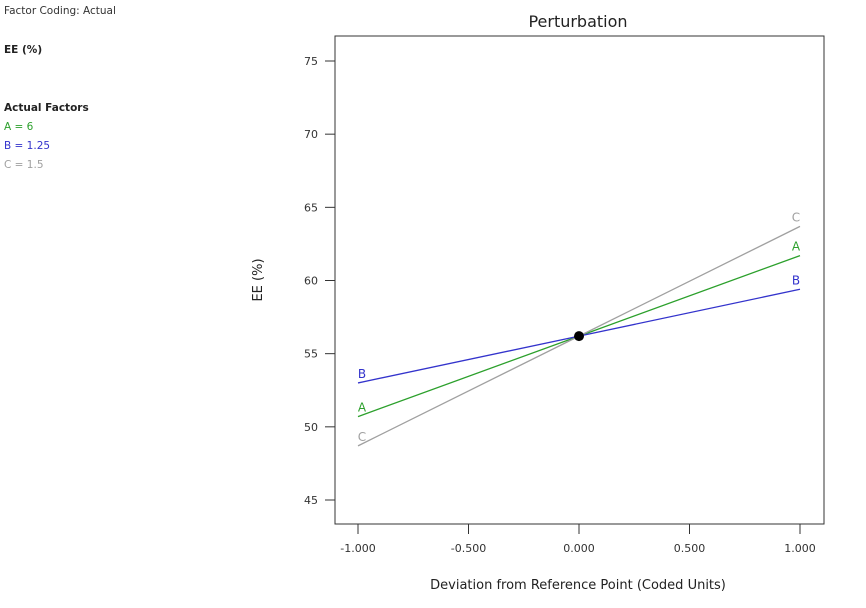 The height and width of the screenshot is (608, 866). Describe the element at coordinates (577, 21) in the screenshot. I see `chart-title: Perturbation` at that location.